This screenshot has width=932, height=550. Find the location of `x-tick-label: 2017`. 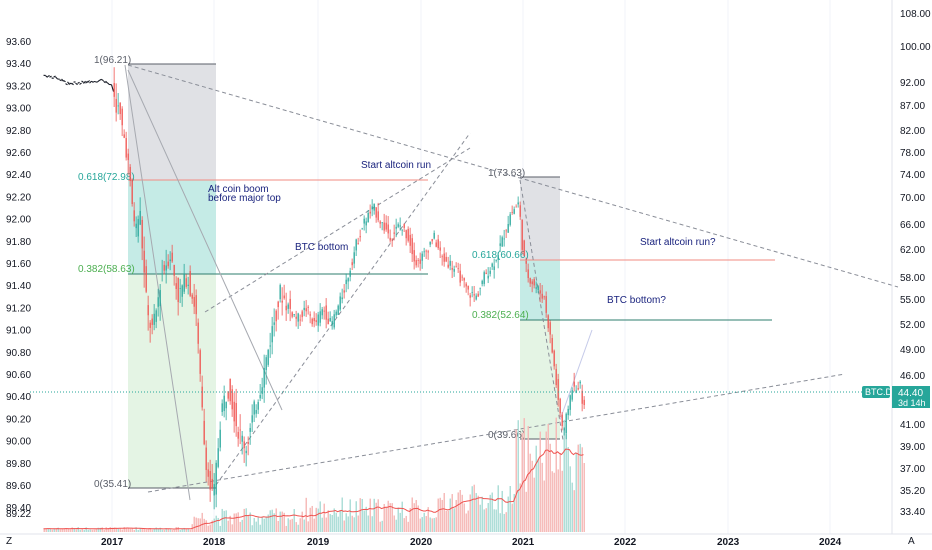

x-tick-label: 2017 is located at coordinates (112, 542).